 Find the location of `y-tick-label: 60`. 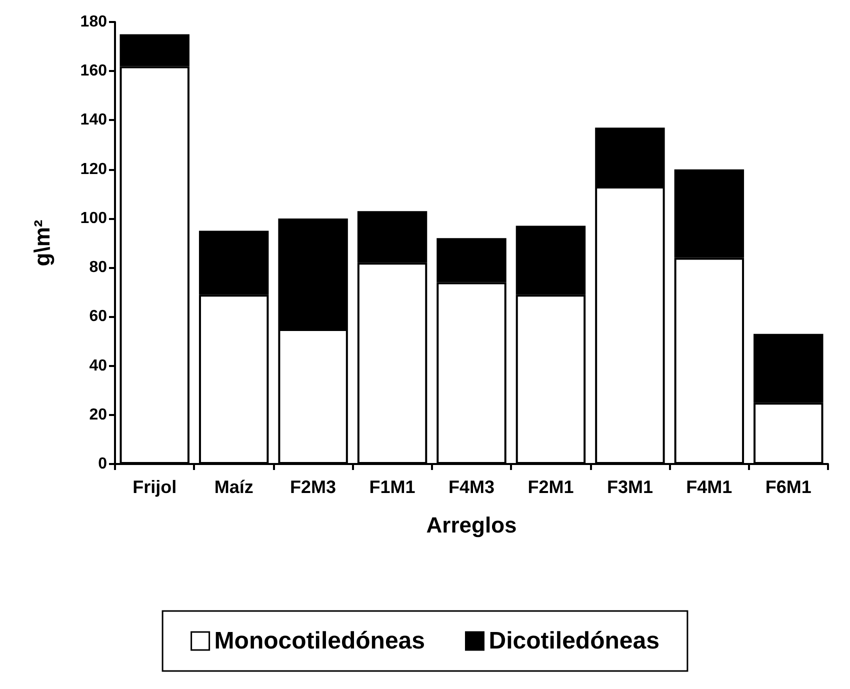

y-tick-label: 60 is located at coordinates (98, 317).